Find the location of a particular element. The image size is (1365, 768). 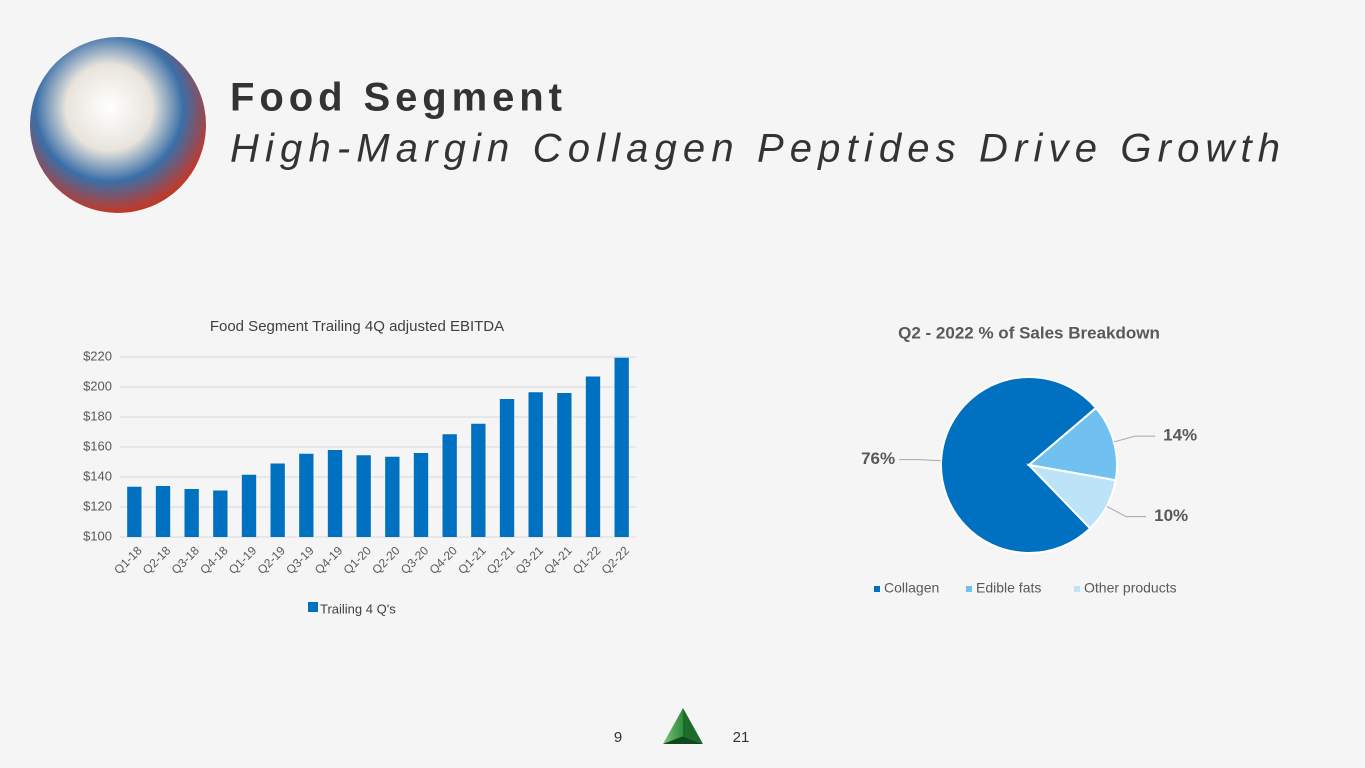

x-tick-label: Q4-20 is located at coordinates (444, 560).